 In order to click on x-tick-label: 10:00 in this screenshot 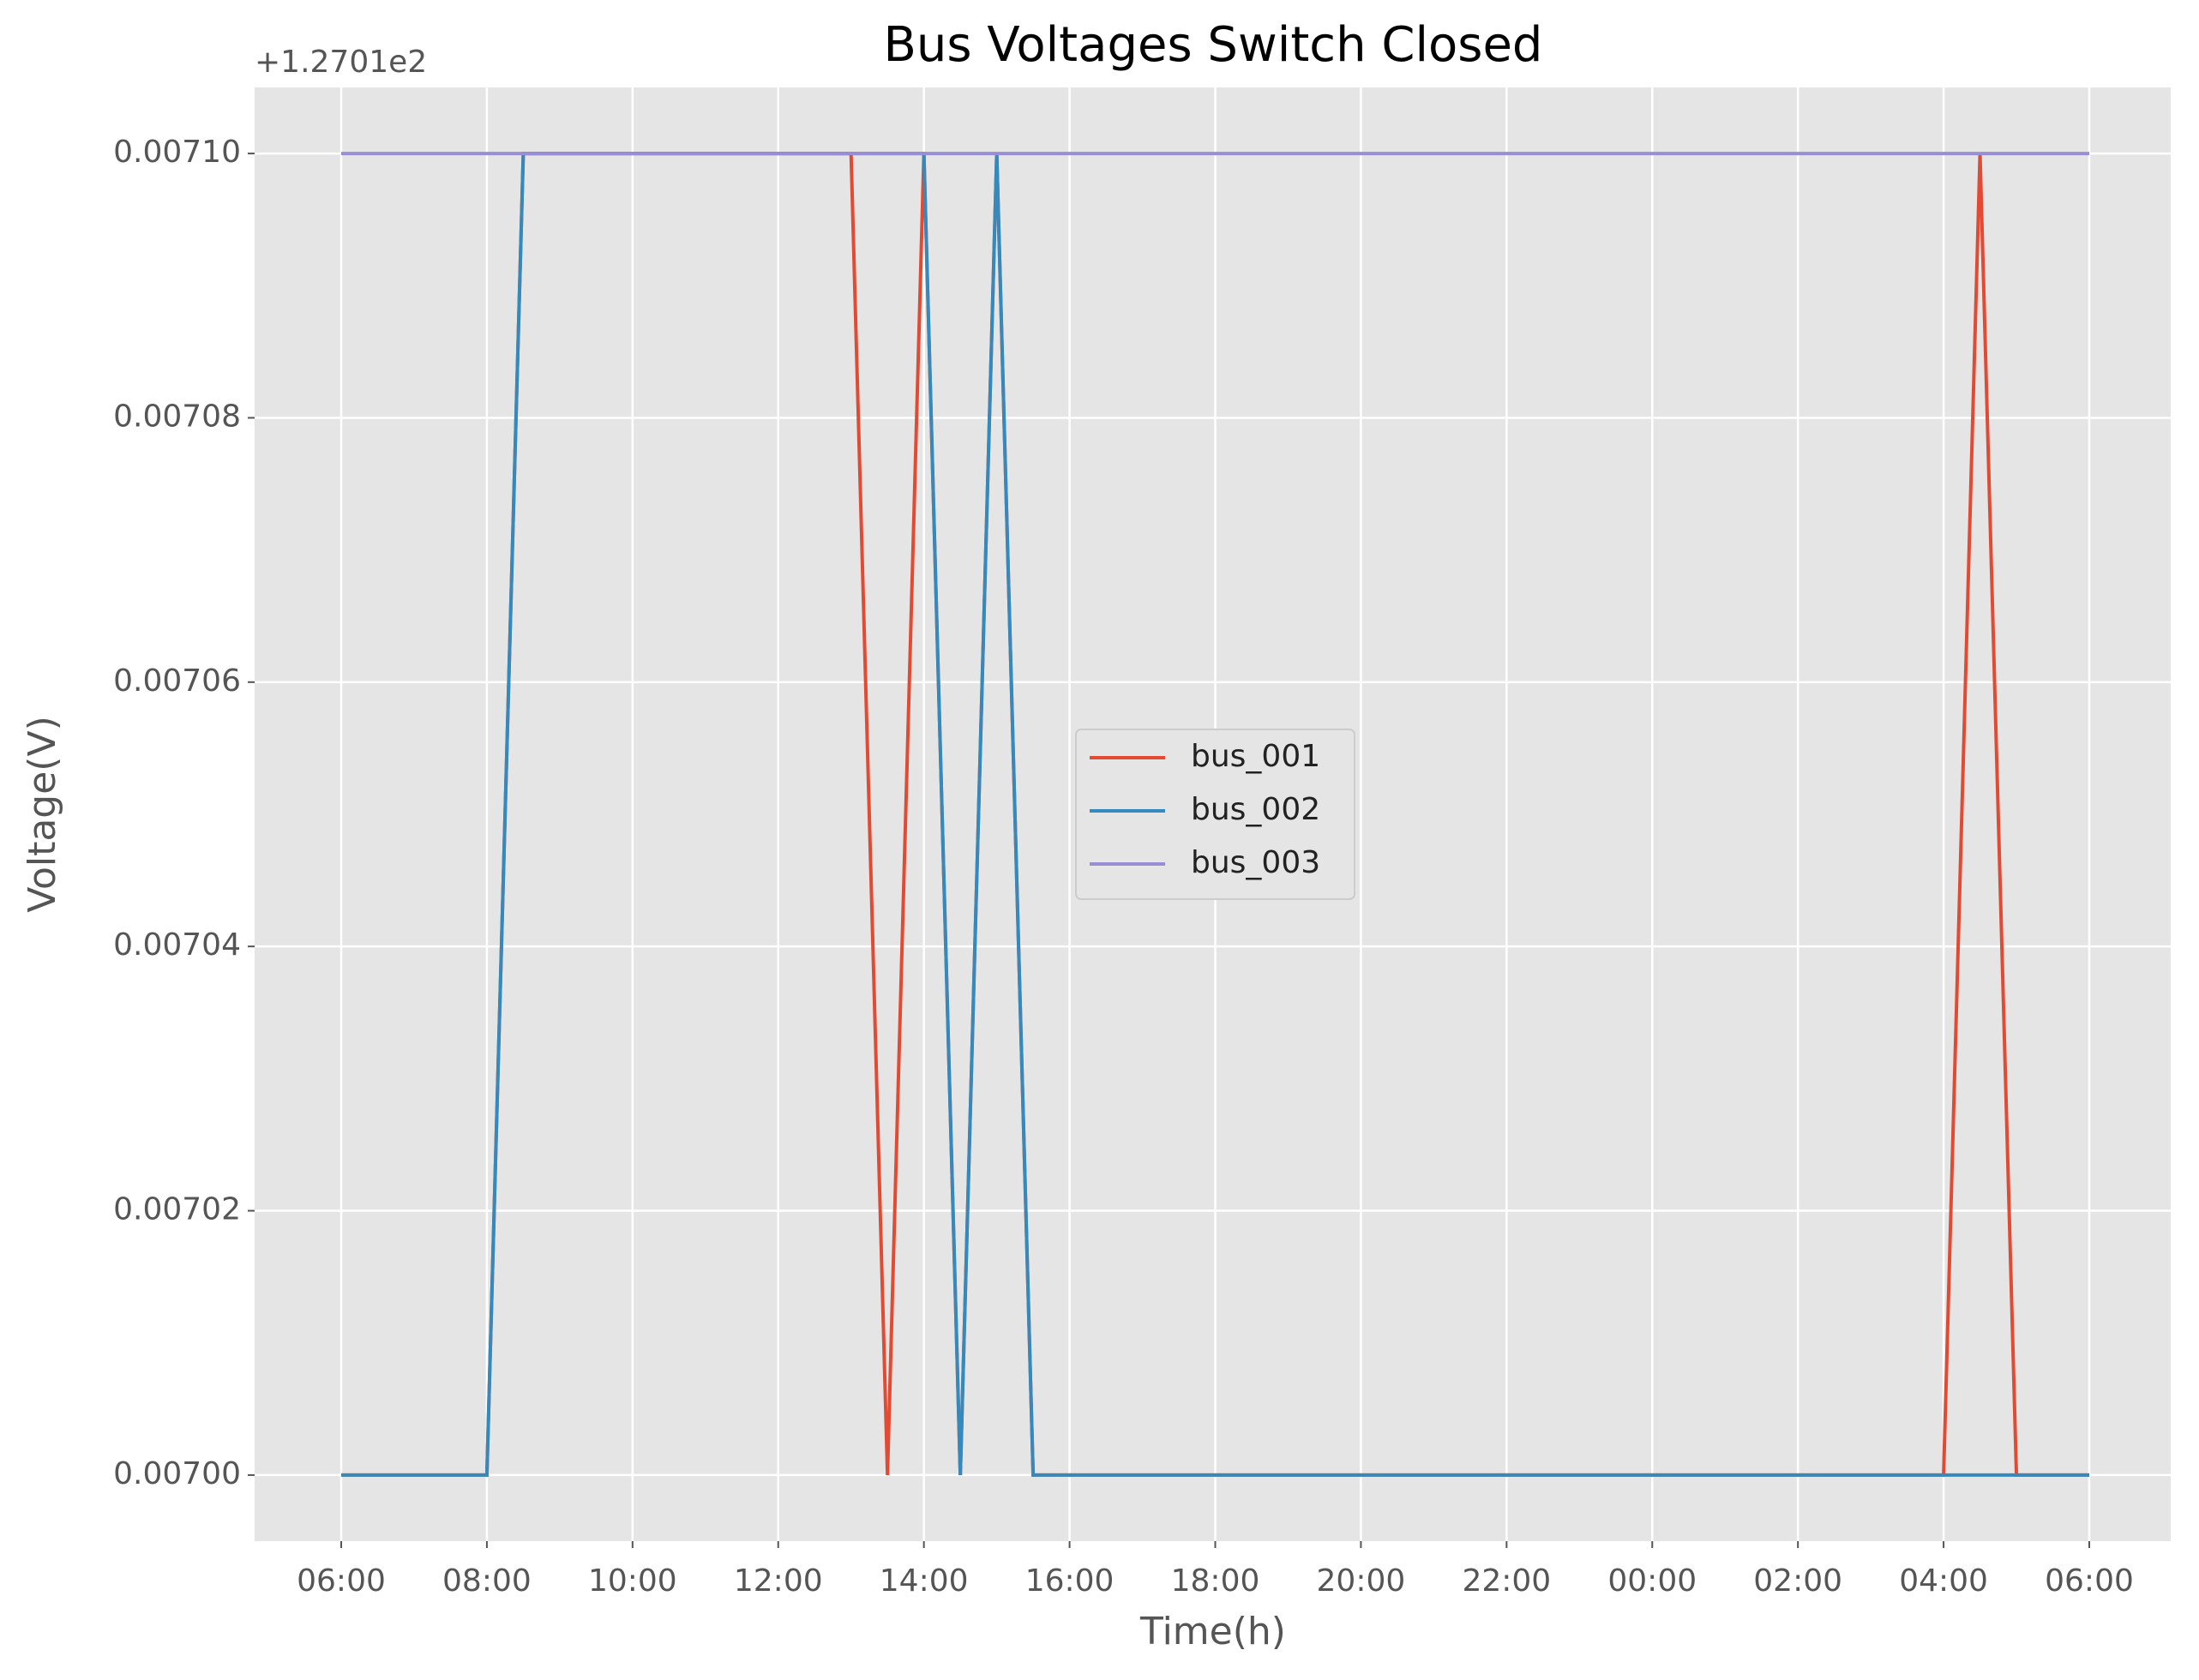, I will do `click(632, 1581)`.